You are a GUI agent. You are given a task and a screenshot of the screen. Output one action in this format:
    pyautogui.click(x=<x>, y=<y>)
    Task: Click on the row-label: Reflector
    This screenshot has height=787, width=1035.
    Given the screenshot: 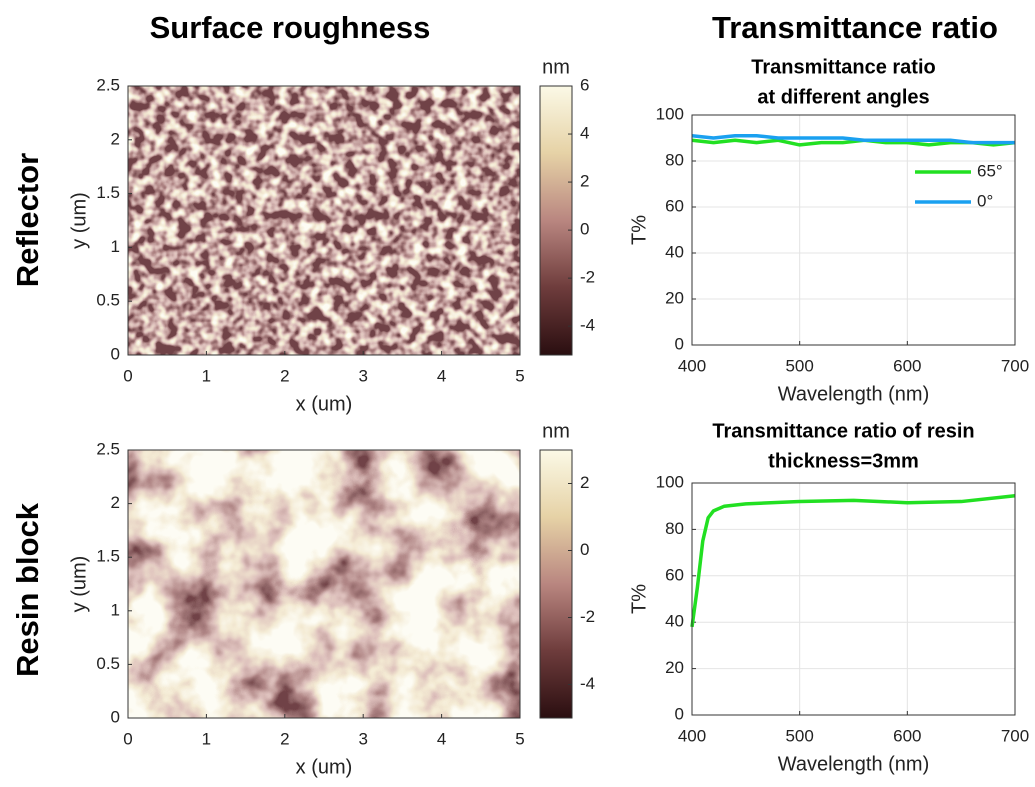 What is the action you would take?
    pyautogui.click(x=27, y=220)
    